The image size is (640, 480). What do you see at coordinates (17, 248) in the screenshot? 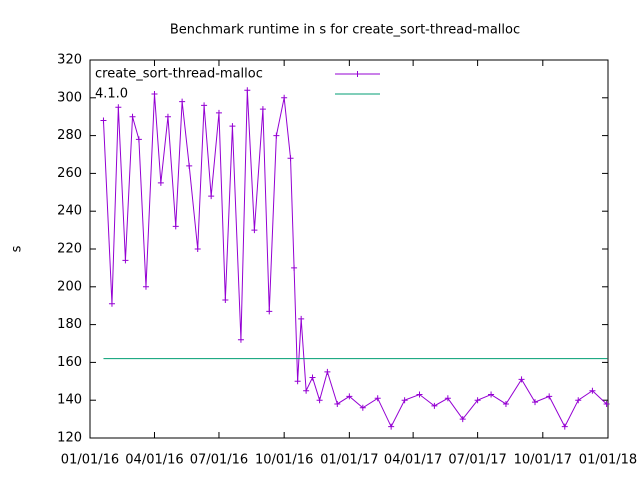
I see `y-axis-label: s` at bounding box center [17, 248].